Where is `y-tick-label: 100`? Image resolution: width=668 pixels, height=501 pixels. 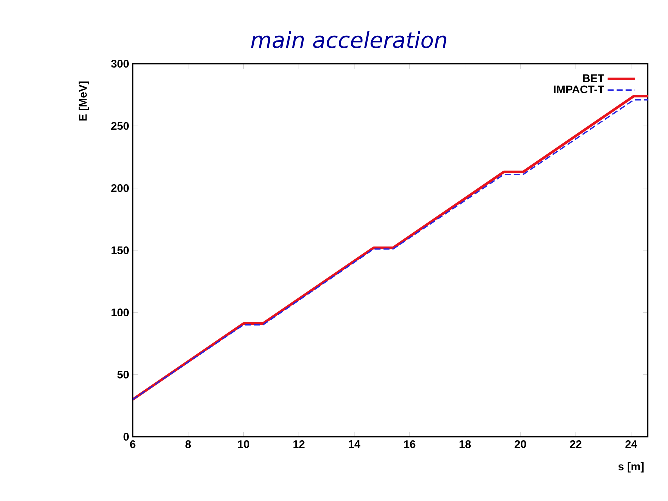
y-tick-label: 100 is located at coordinates (121, 312).